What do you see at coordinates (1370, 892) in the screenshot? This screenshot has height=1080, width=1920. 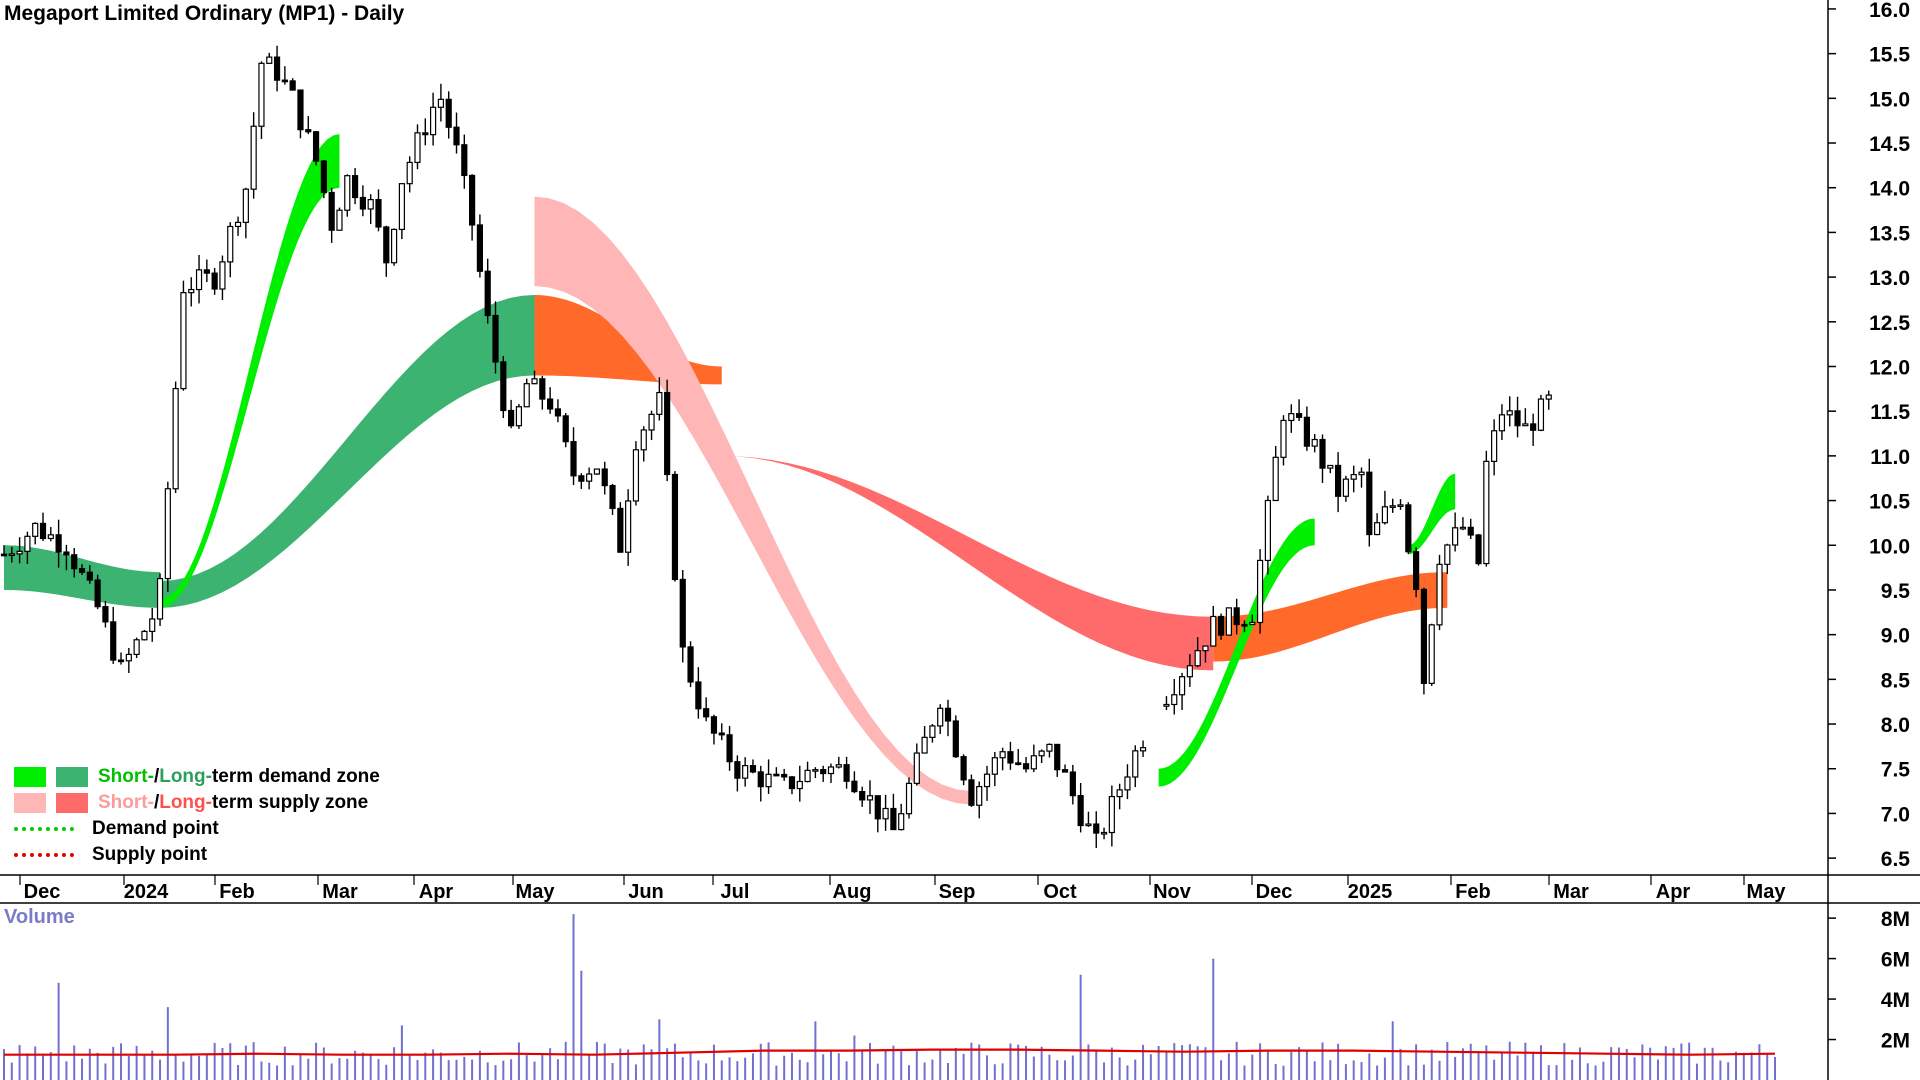 I see `x-tick-label: 2025` at bounding box center [1370, 892].